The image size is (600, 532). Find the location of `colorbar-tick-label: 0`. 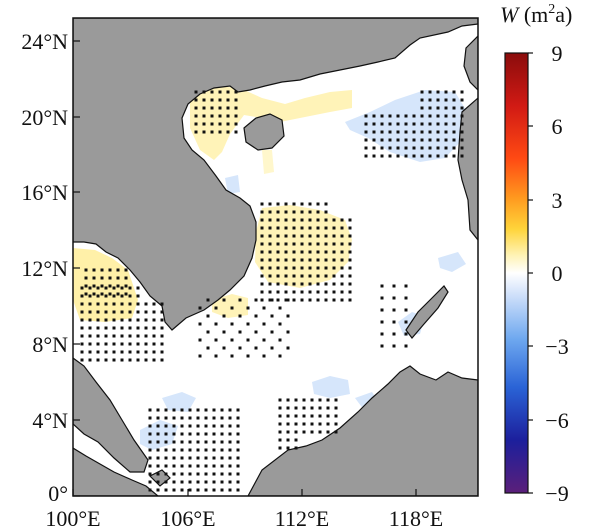

colorbar-tick-label: 0 is located at coordinates (557, 273).